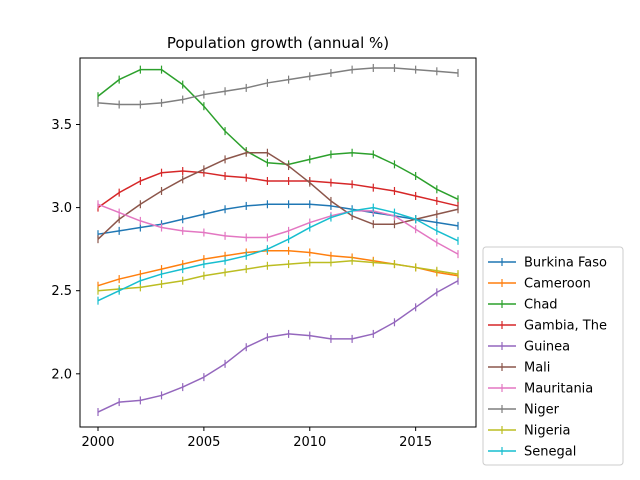 The height and width of the screenshot is (480, 640). Describe the element at coordinates (541, 305) in the screenshot. I see `legend-label: Chad` at that location.